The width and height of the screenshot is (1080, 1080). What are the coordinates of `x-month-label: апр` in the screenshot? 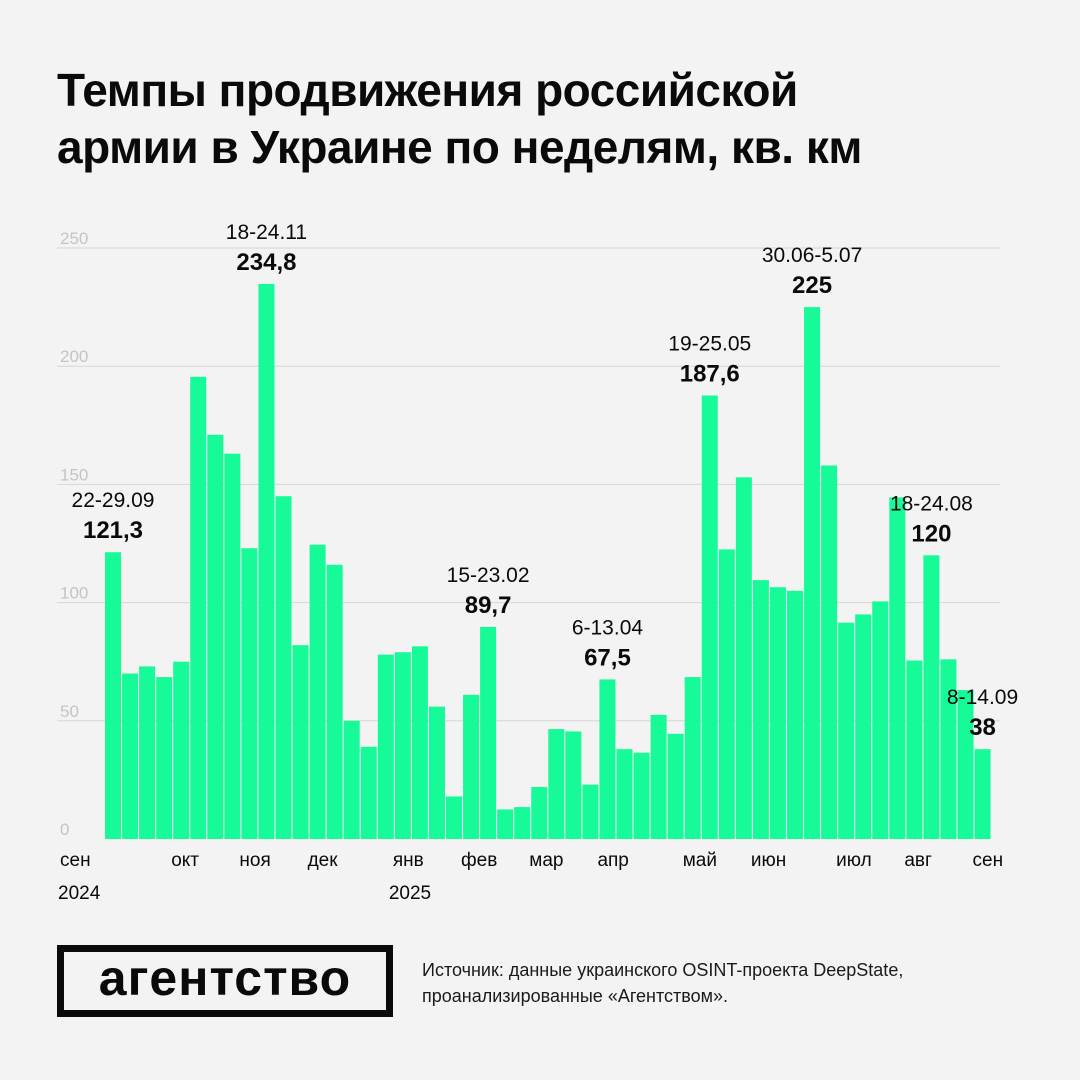 It's located at (612, 860).